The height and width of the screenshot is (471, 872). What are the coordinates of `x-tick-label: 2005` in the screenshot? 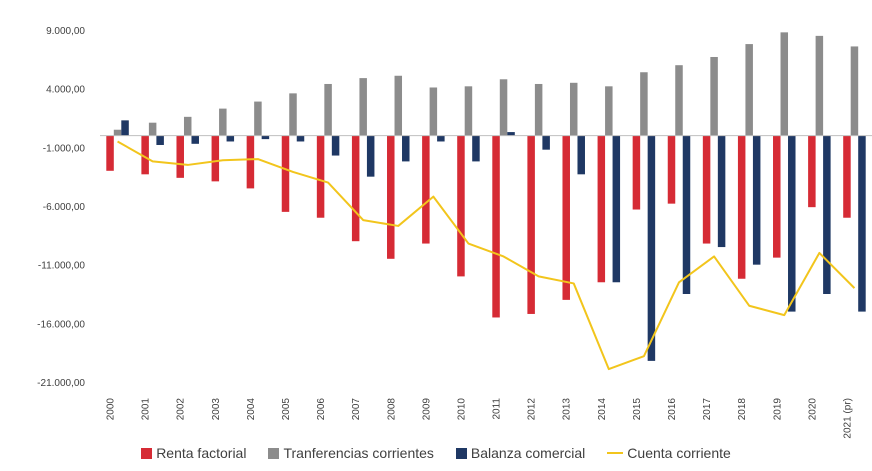 It's located at (286, 409).